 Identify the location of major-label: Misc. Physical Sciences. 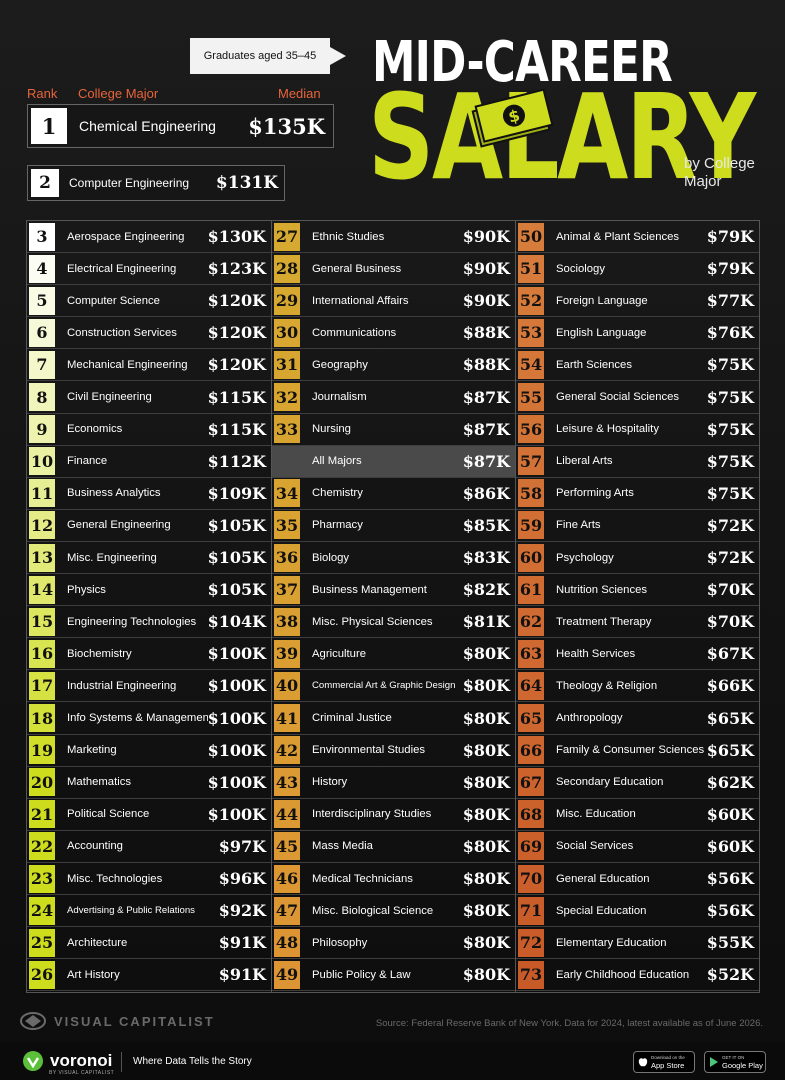
(372, 621).